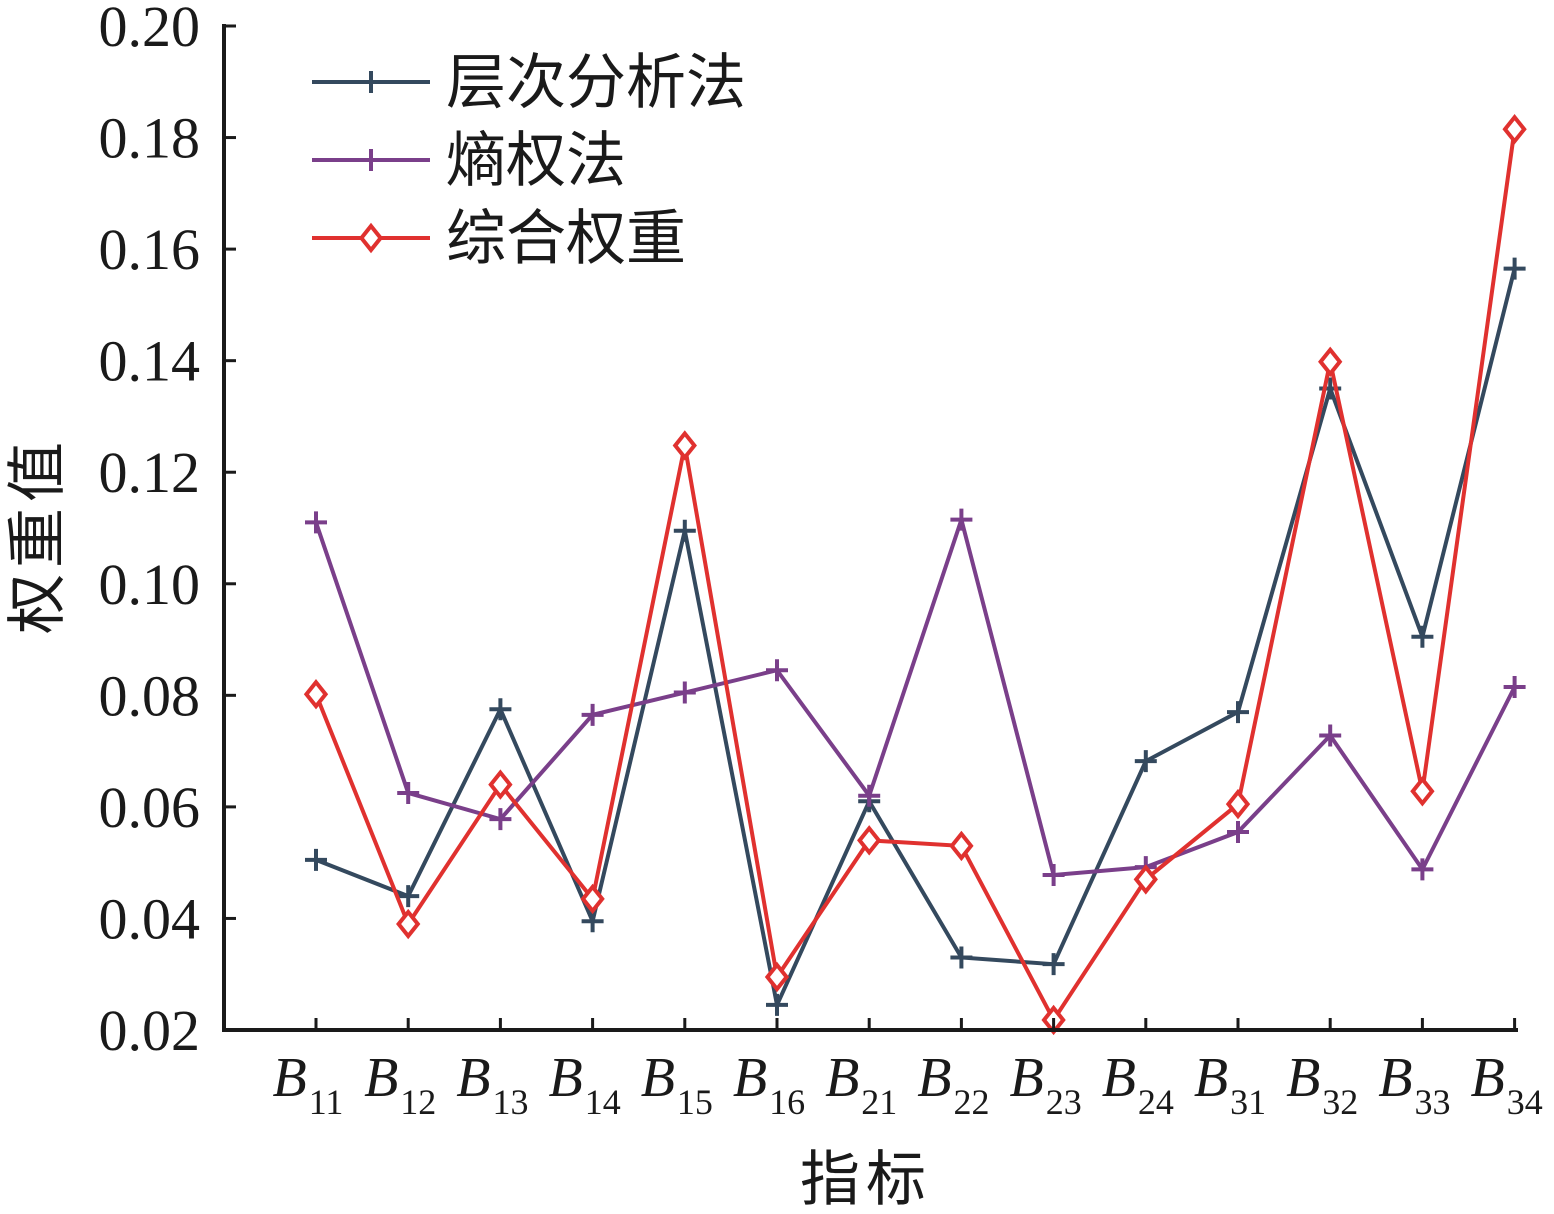 The width and height of the screenshot is (1554, 1214). I want to click on legend-item: 熵权法, so click(469, 161).